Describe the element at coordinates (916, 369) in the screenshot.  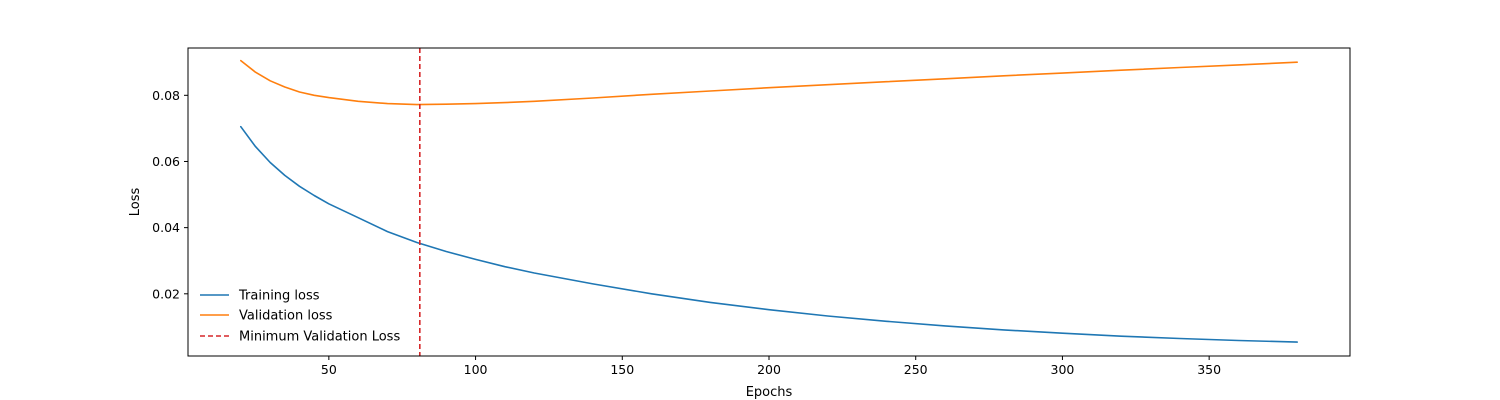
I see `x-tick-label: 250` at that location.